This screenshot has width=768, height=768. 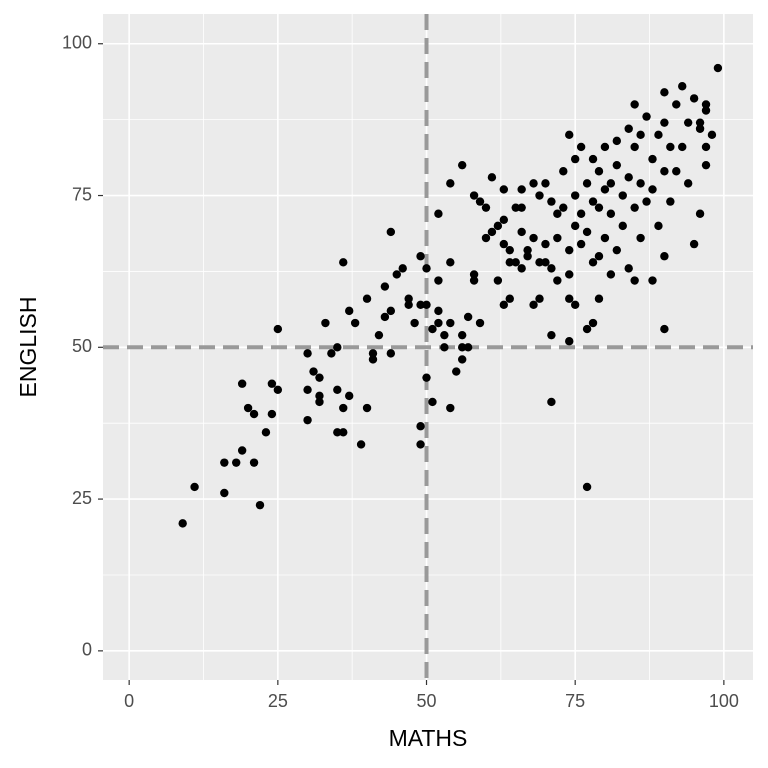 What do you see at coordinates (82, 194) in the screenshot?
I see `y-tick-label: 75` at bounding box center [82, 194].